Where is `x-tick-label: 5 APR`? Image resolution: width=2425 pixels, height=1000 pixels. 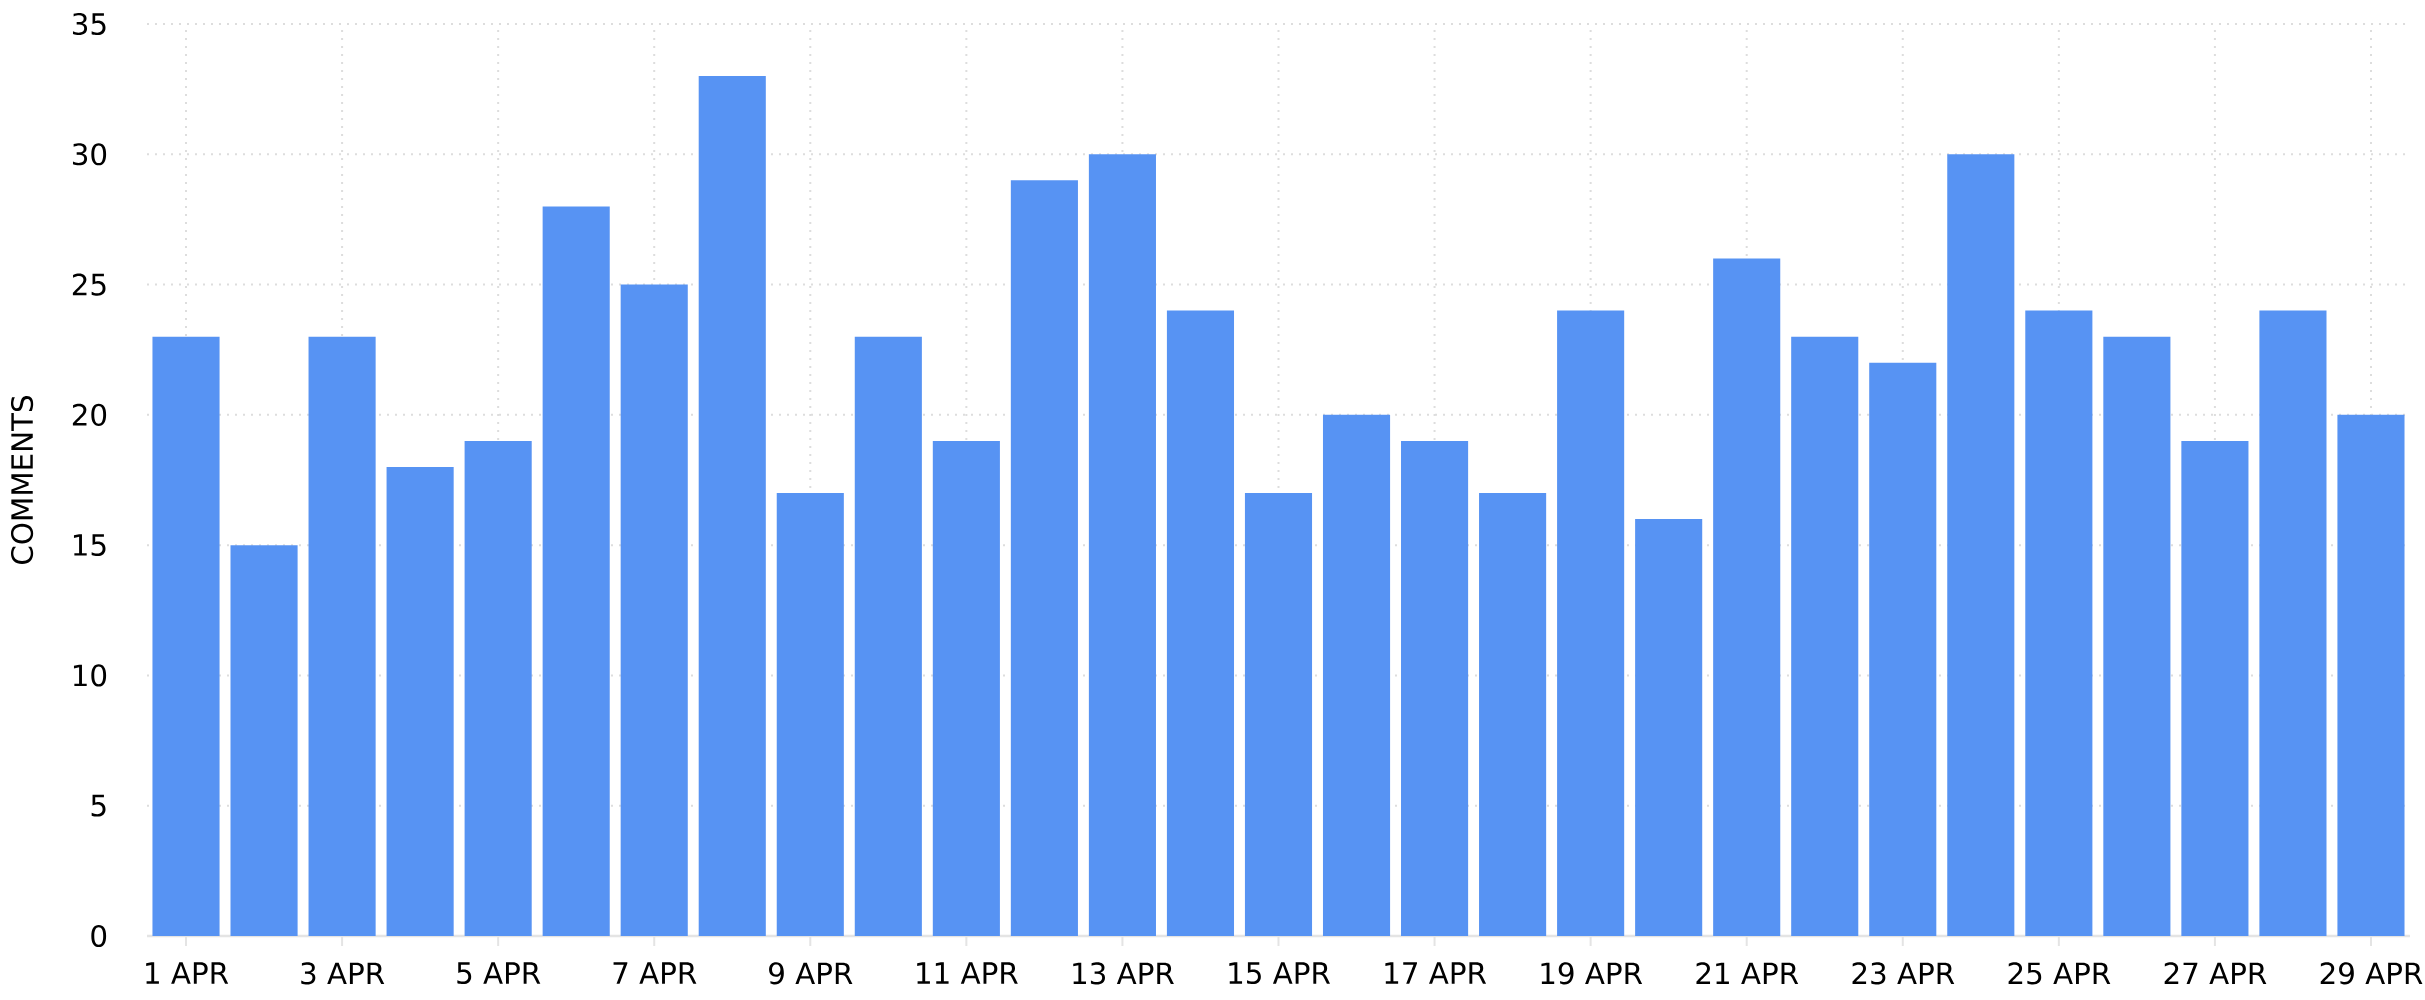
x-tick-label: 5 APR is located at coordinates (499, 973).